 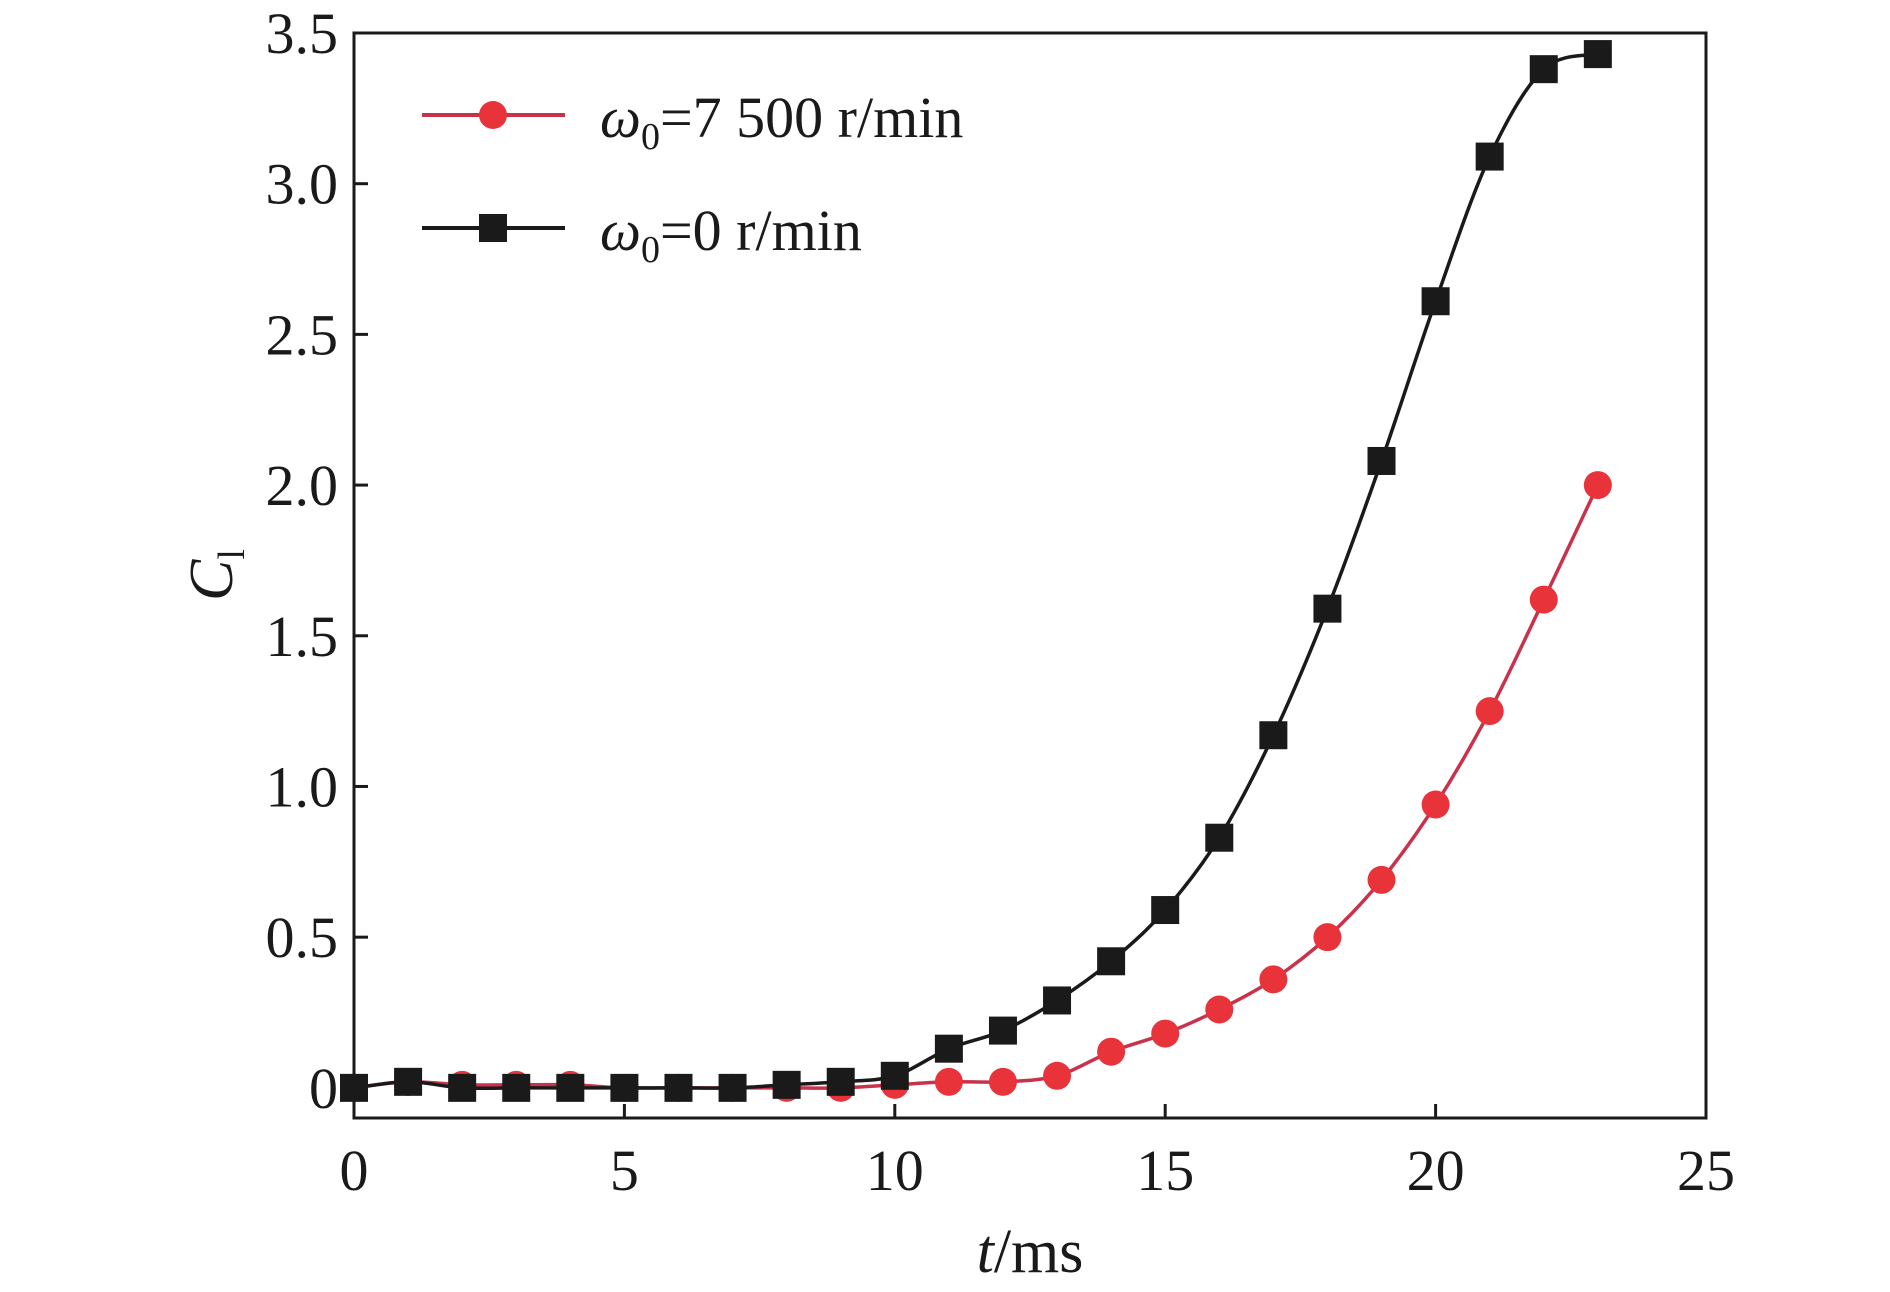 What do you see at coordinates (624, 1170) in the screenshot?
I see `x-tick-label: 5` at bounding box center [624, 1170].